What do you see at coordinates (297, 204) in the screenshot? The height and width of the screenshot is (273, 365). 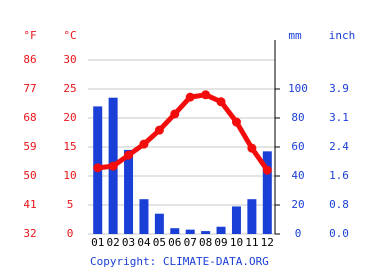 I see `y2-tick-label: 20` at bounding box center [297, 204].